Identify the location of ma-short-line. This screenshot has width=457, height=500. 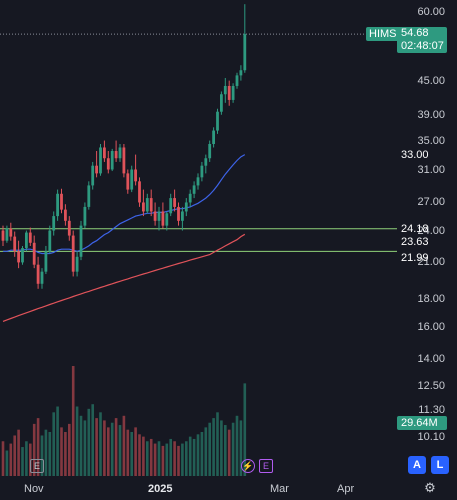
(124, 204).